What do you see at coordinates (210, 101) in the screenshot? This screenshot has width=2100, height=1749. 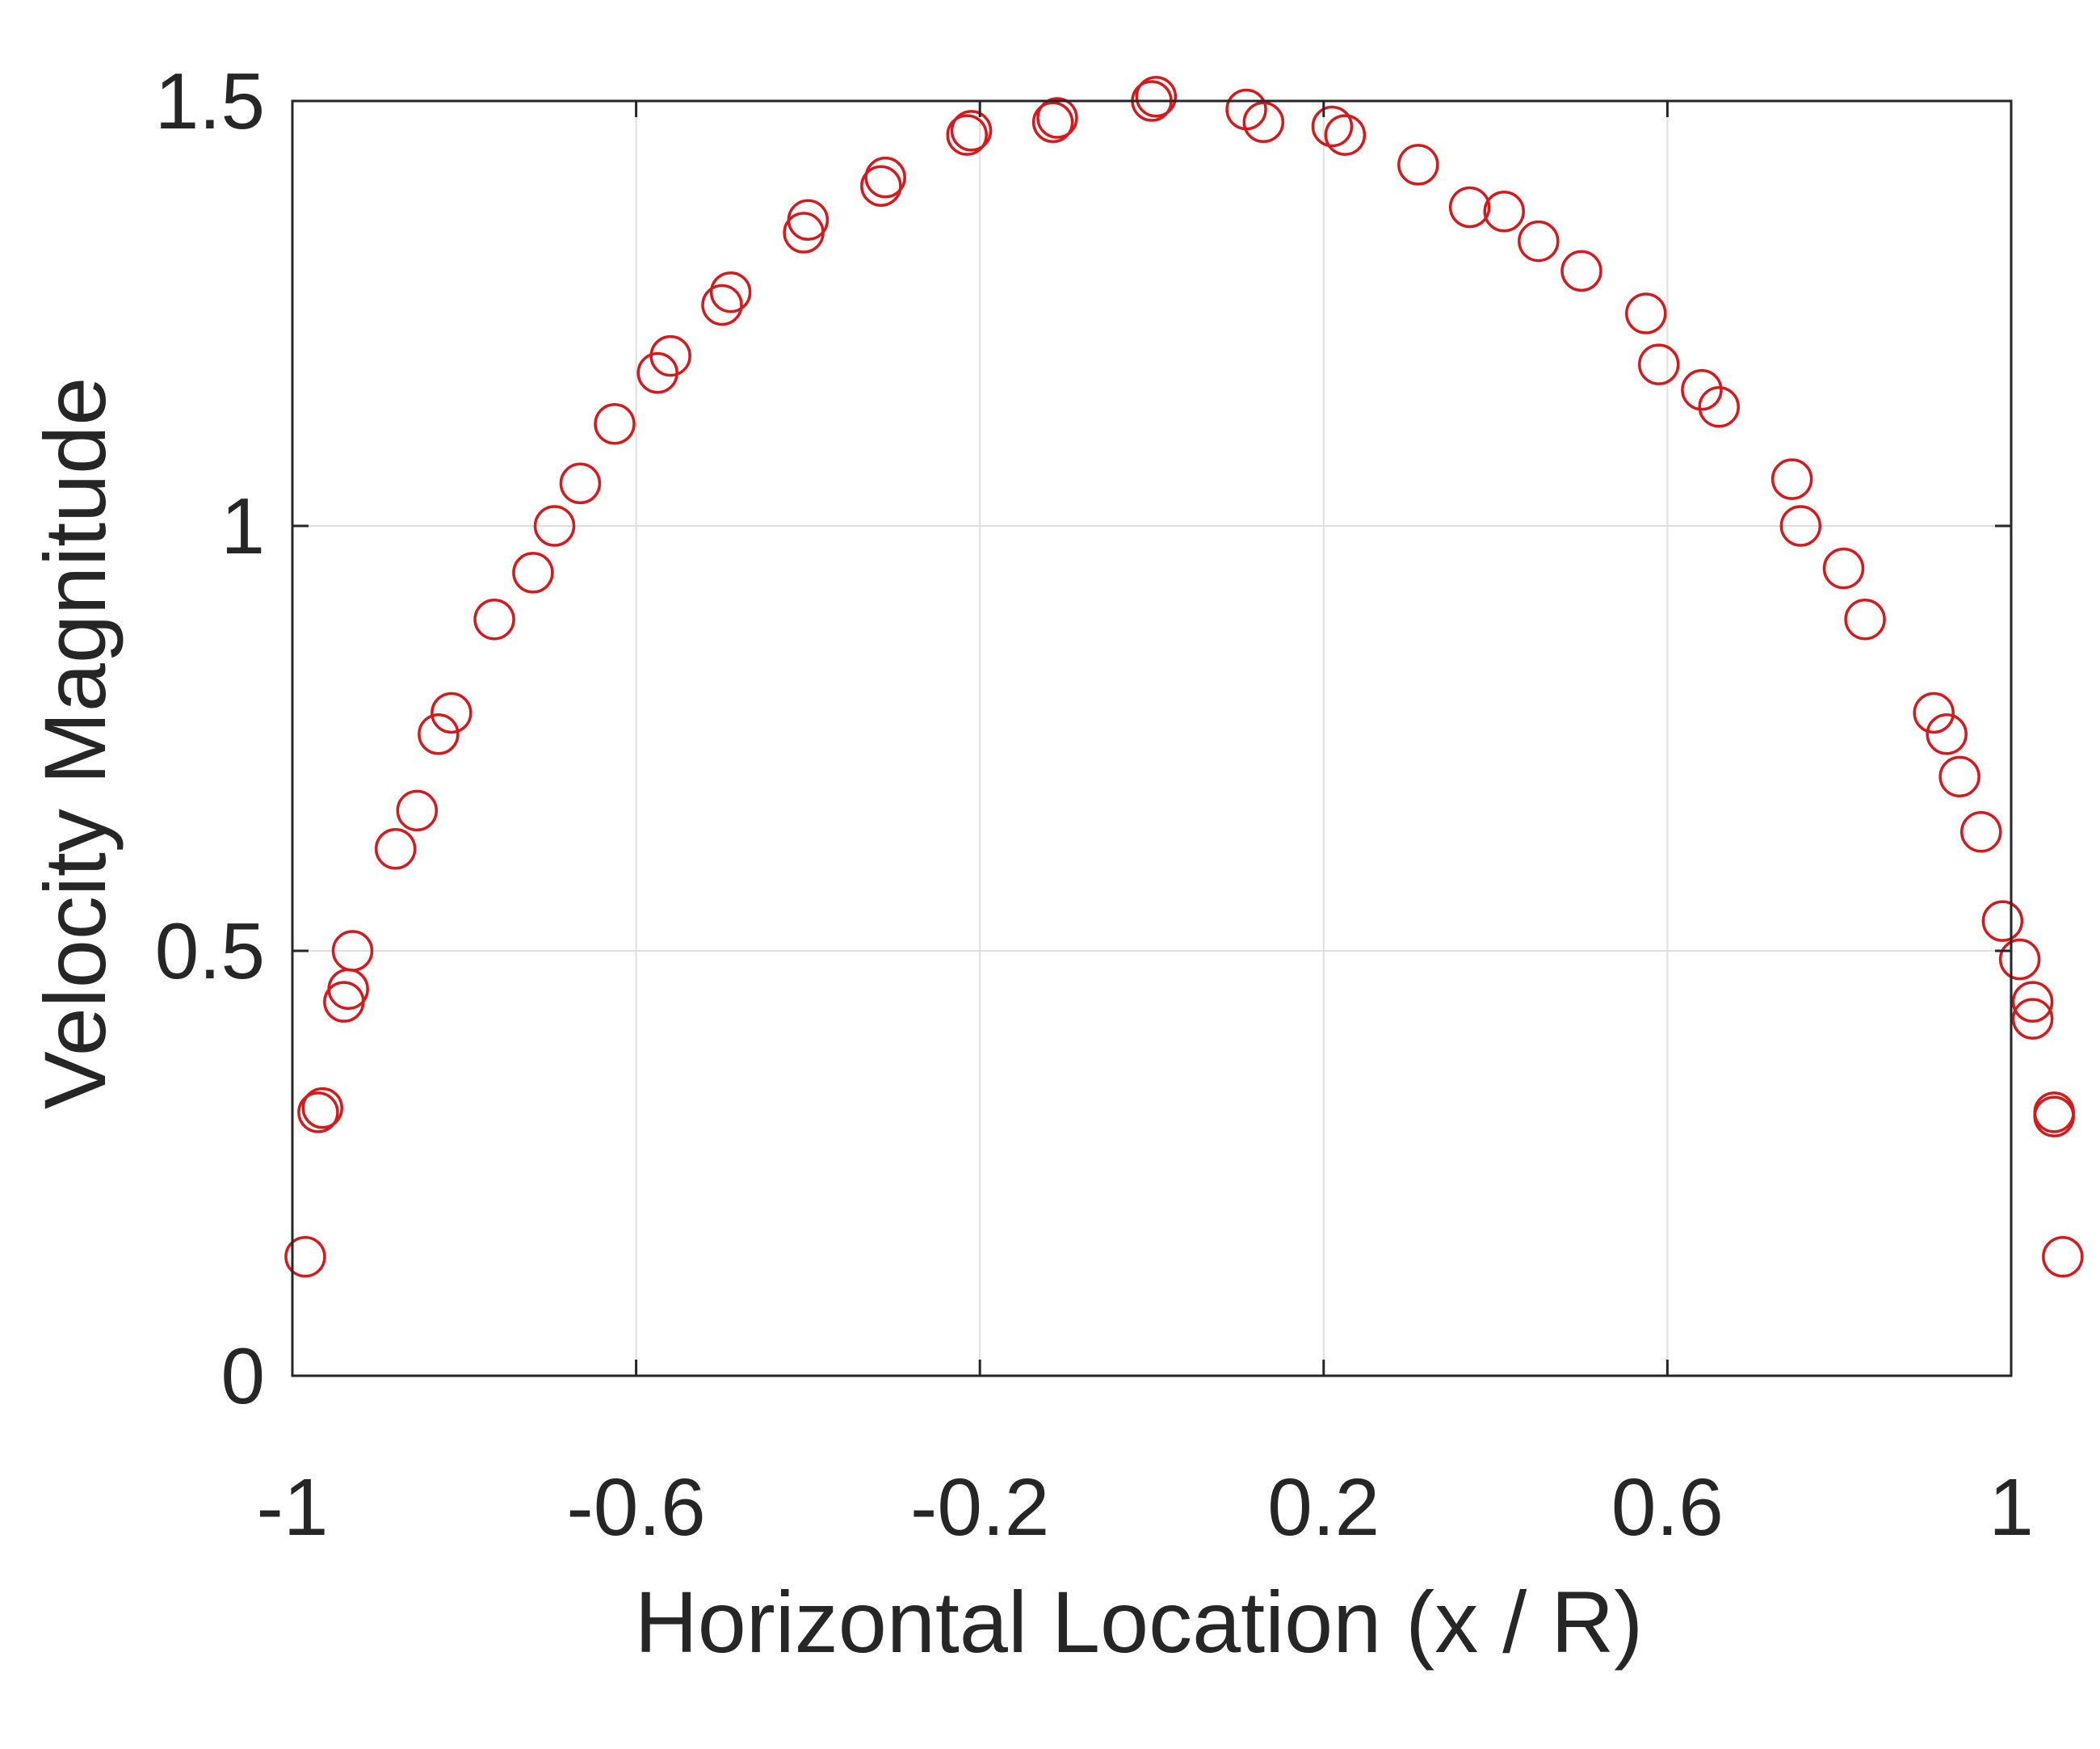 I see `y-tick-label: 1.5` at bounding box center [210, 101].